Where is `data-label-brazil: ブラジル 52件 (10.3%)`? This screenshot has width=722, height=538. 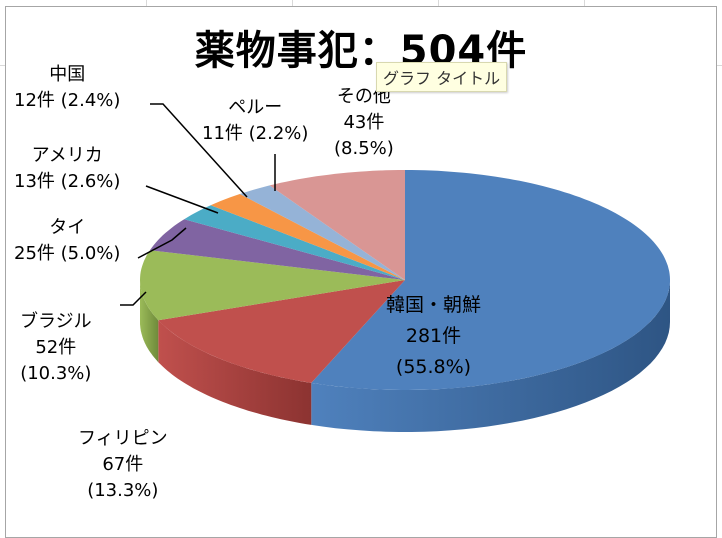 data-label-brazil: ブラジル 52件 (10.3%) is located at coordinates (56, 348).